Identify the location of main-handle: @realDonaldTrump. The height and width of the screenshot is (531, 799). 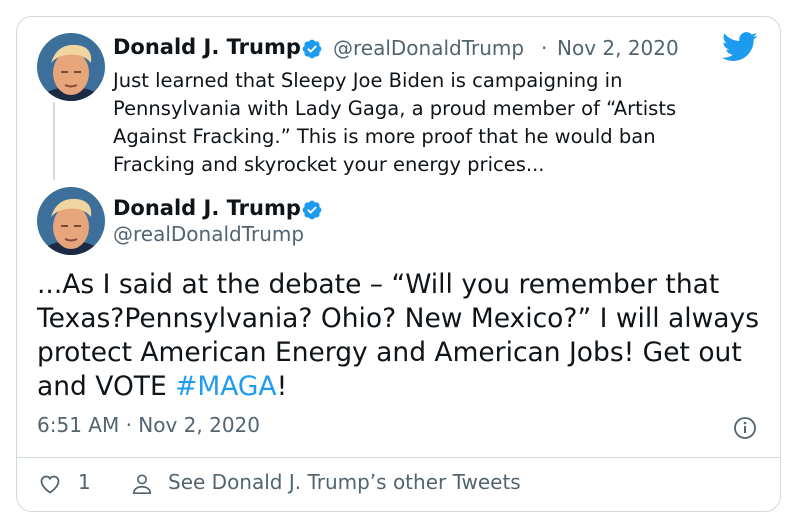
(209, 234).